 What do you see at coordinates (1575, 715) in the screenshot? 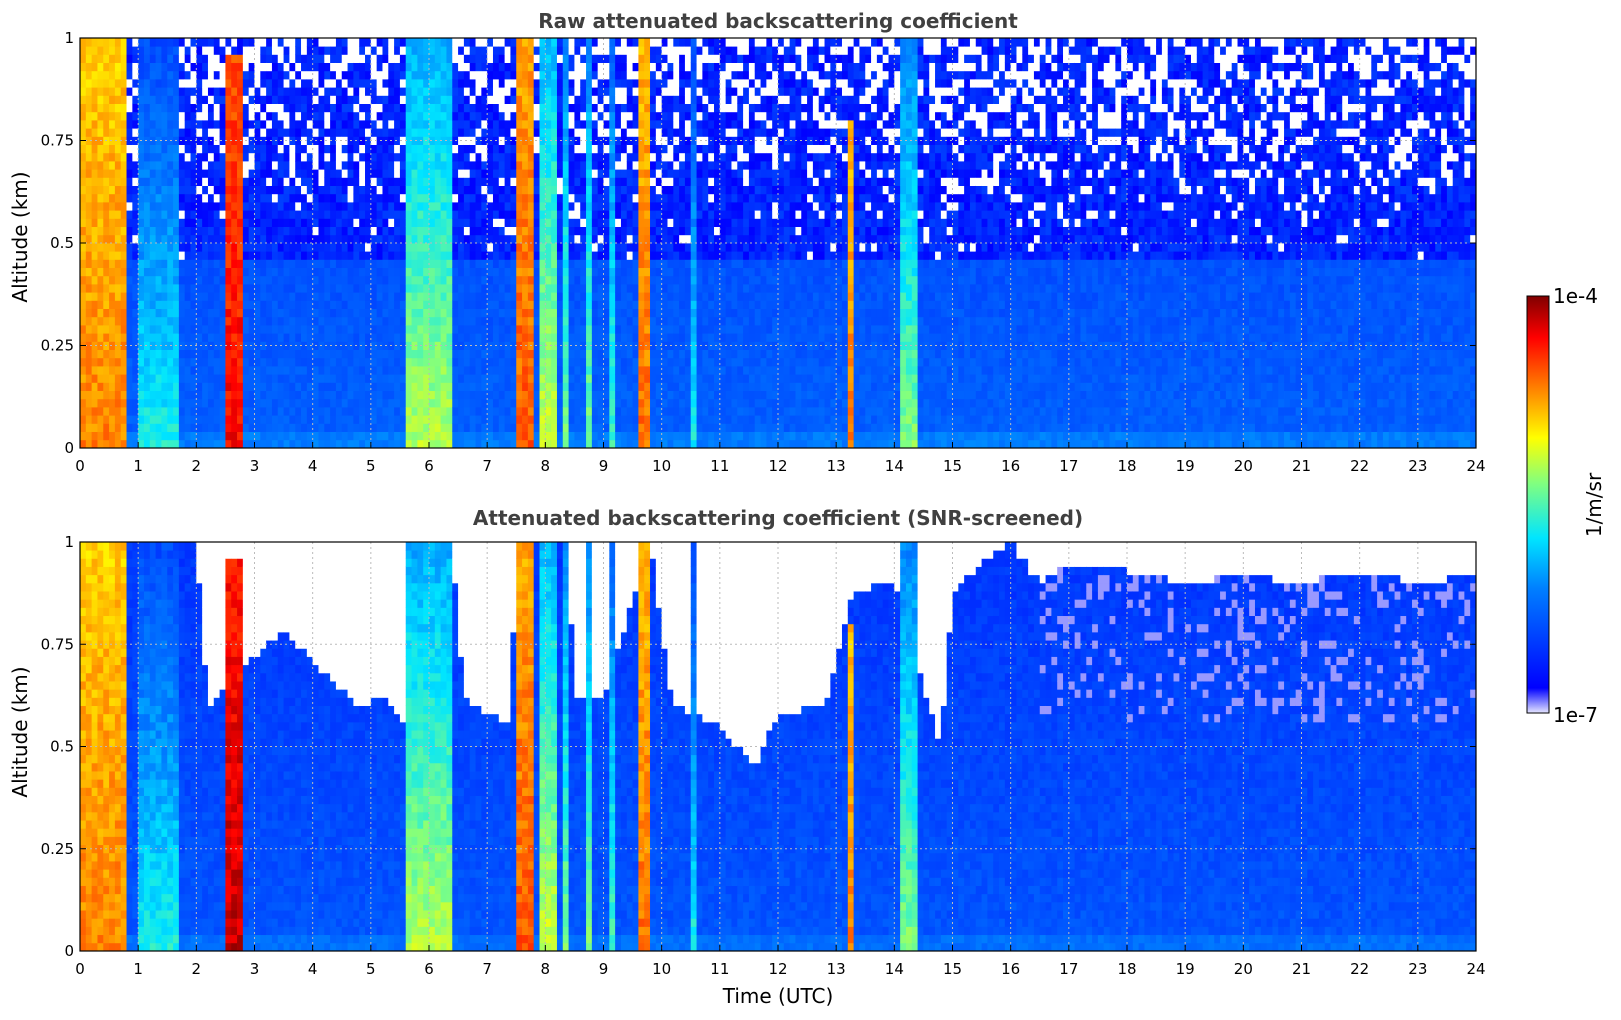
I see `colorbar-min-label: 1e-7` at bounding box center [1575, 715].